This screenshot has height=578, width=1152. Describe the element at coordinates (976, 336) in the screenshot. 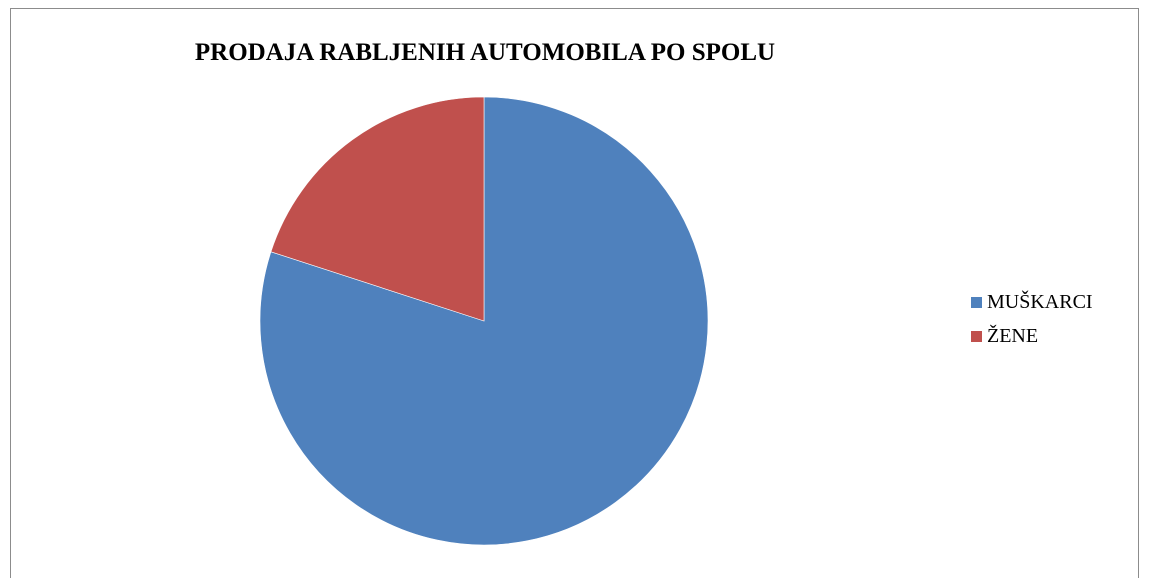

I see `legend-swatch-zene` at that location.